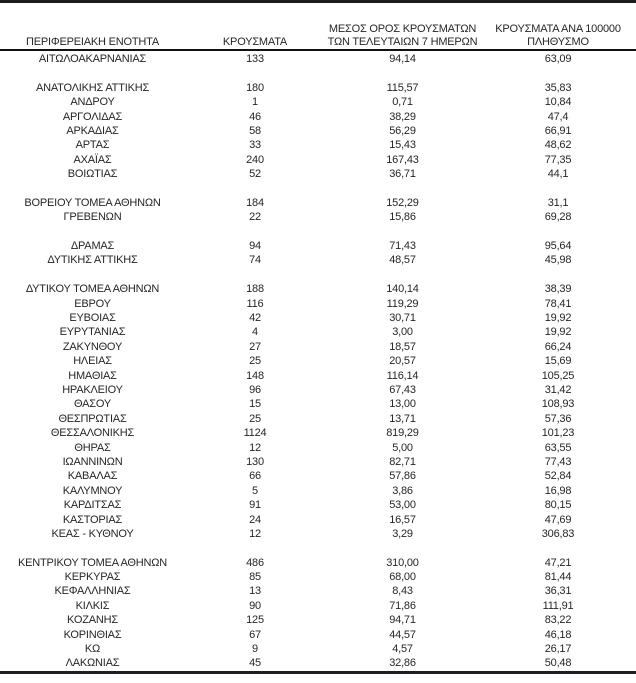 The image size is (636, 683). What do you see at coordinates (92, 217) in the screenshot?
I see `region-name-cell: ΓΡΕΒΕΝΩΝ` at bounding box center [92, 217].